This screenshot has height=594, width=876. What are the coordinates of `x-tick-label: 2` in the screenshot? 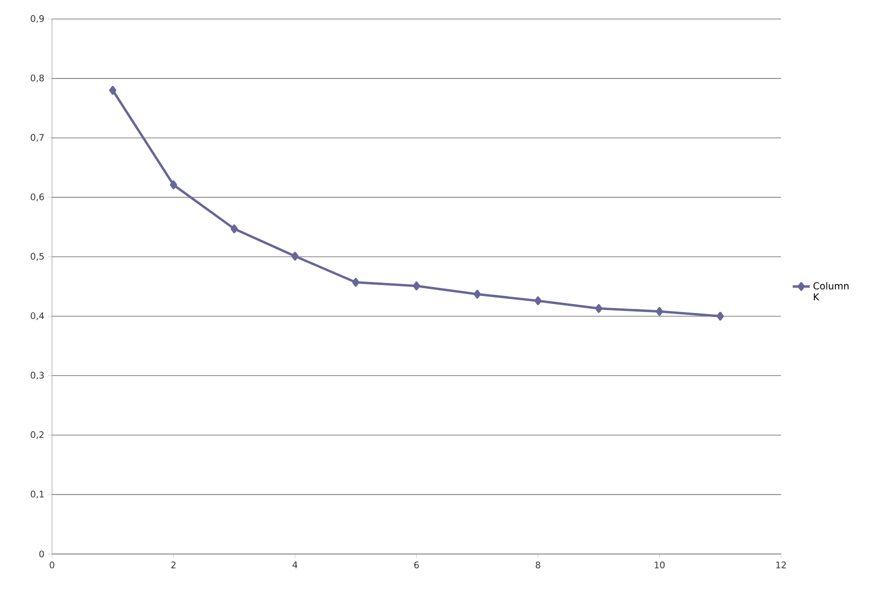 It's located at (173, 565).